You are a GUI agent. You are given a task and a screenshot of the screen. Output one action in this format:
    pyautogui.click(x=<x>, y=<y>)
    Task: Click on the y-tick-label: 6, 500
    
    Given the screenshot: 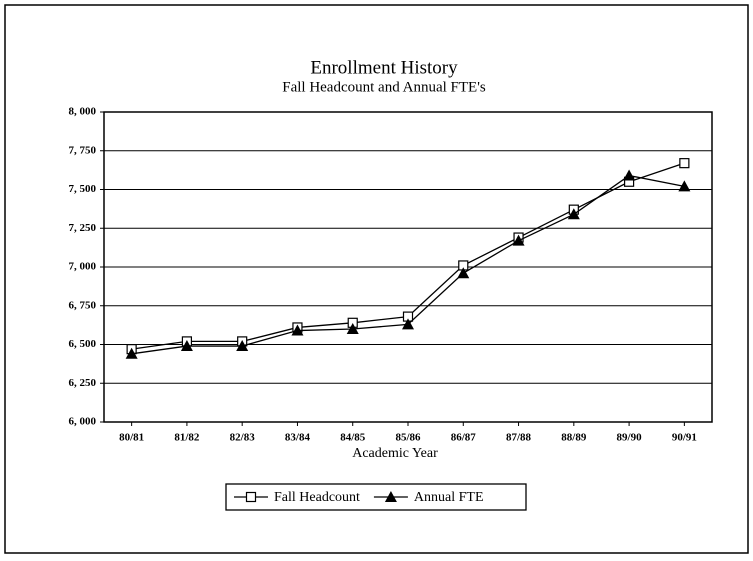 What is the action you would take?
    pyautogui.click(x=83, y=344)
    